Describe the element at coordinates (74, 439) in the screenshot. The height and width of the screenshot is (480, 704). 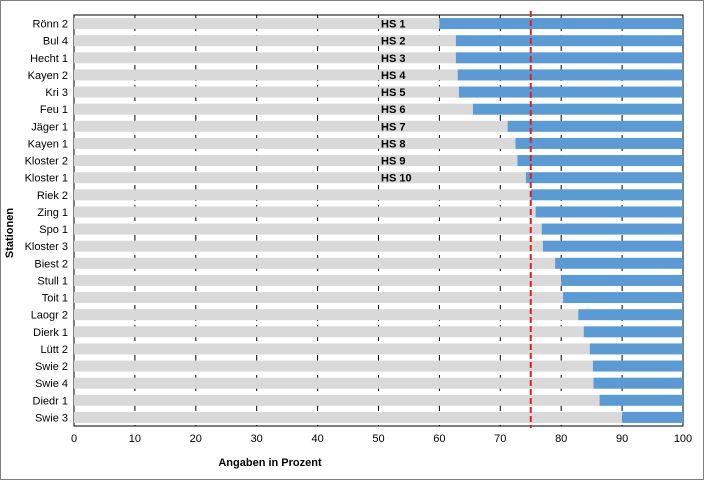
I see `x-tick-label: 0` at that location.